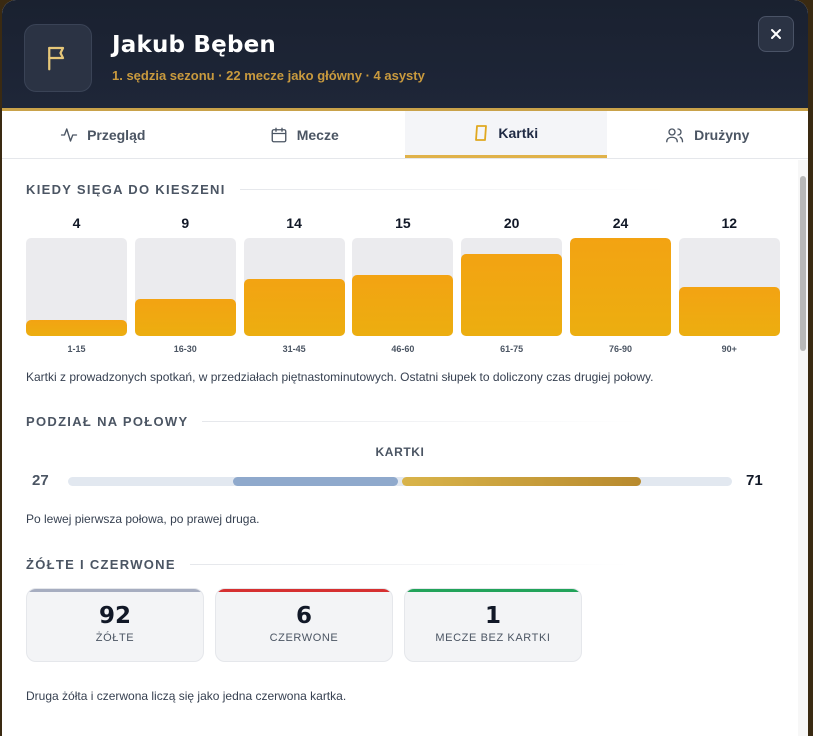  I want to click on bar-value-label: 20, so click(511, 223).